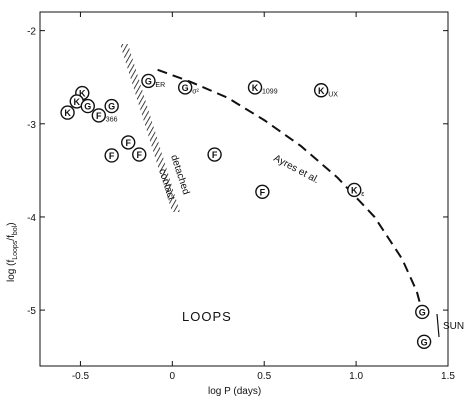  What do you see at coordinates (81, 376) in the screenshot?
I see `x-tick-label: -0.5` at bounding box center [81, 376].